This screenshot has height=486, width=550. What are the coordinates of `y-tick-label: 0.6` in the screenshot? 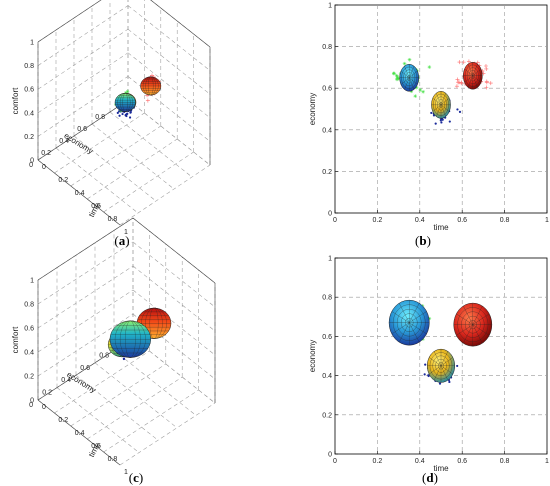 It's located at (327, 89).